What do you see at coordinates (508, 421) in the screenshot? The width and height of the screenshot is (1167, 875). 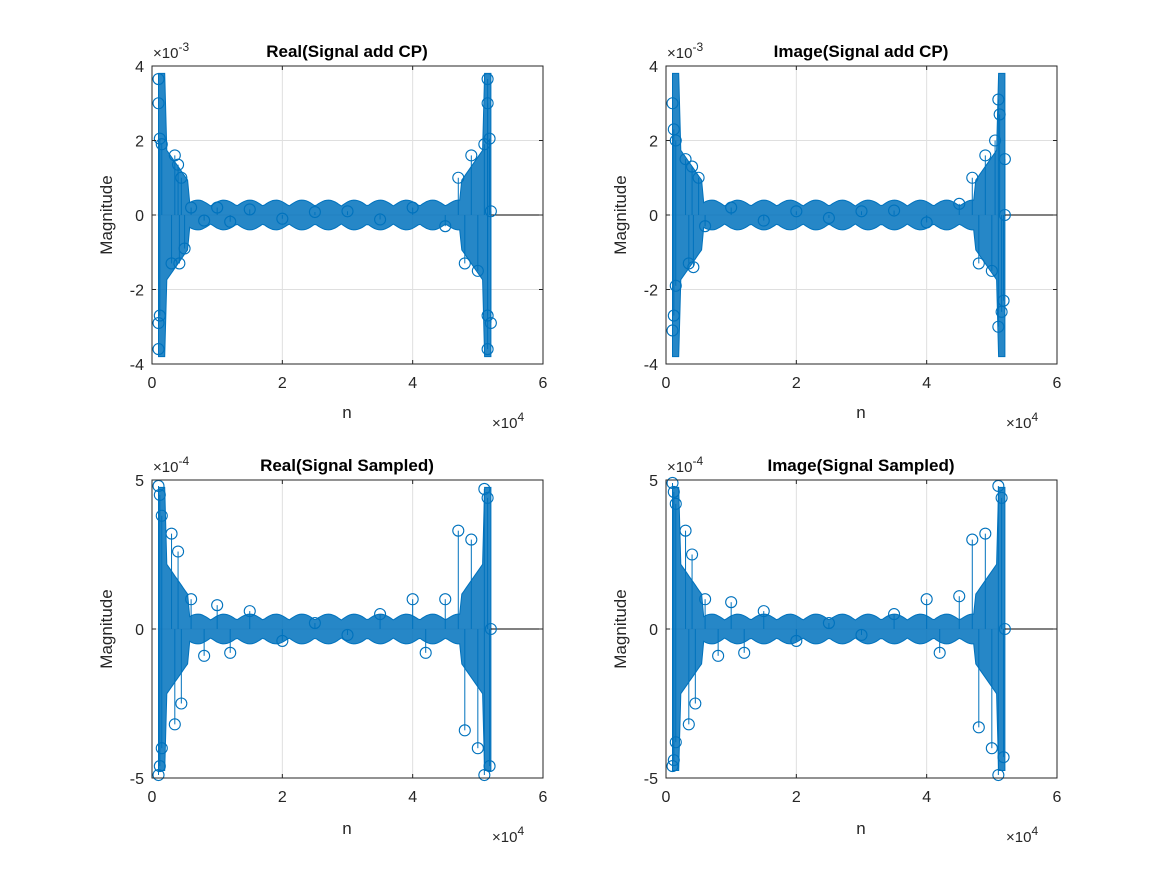 I see `x-exponent-label: ×10⁴` at bounding box center [508, 421].